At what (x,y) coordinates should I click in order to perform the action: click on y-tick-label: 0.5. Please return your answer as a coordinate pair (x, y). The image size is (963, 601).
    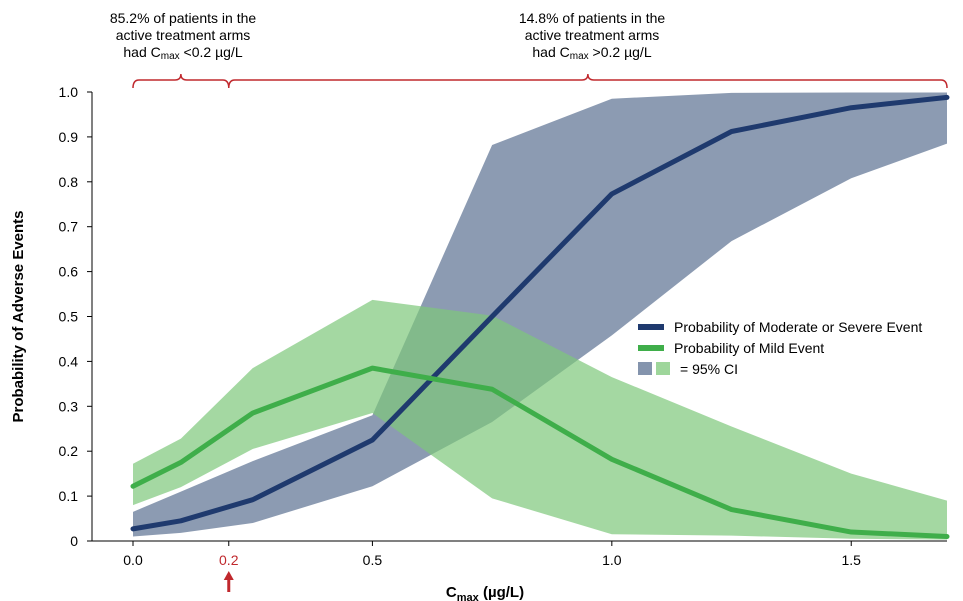
    Looking at the image, I should click on (69, 317).